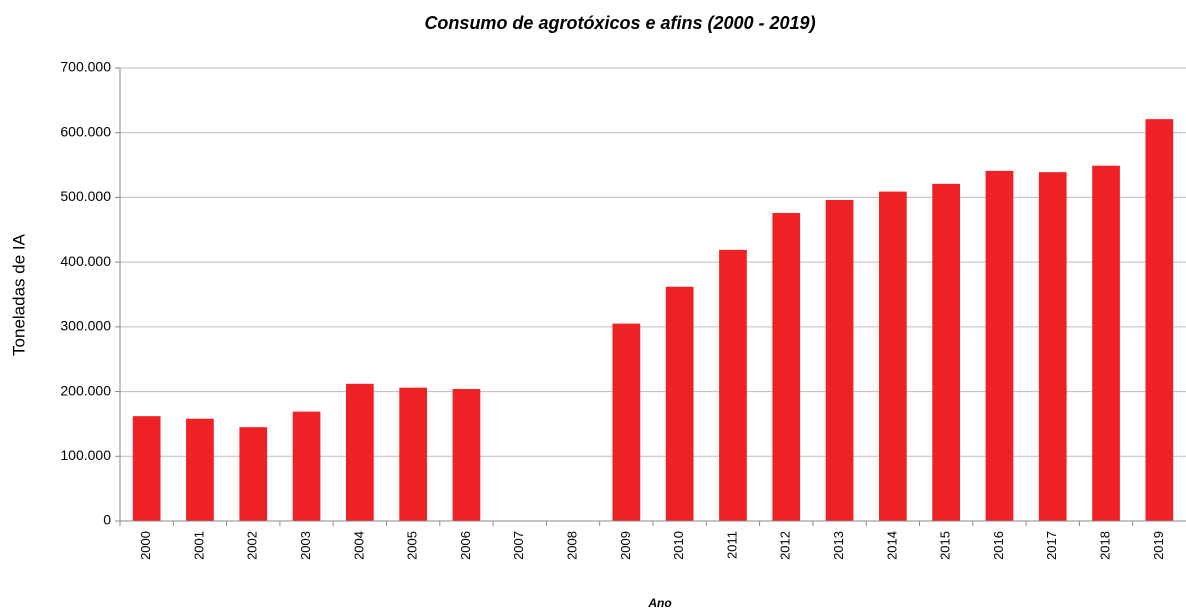 The image size is (1186, 616). Describe the element at coordinates (838, 545) in the screenshot. I see `x-tick-label: 2013` at that location.